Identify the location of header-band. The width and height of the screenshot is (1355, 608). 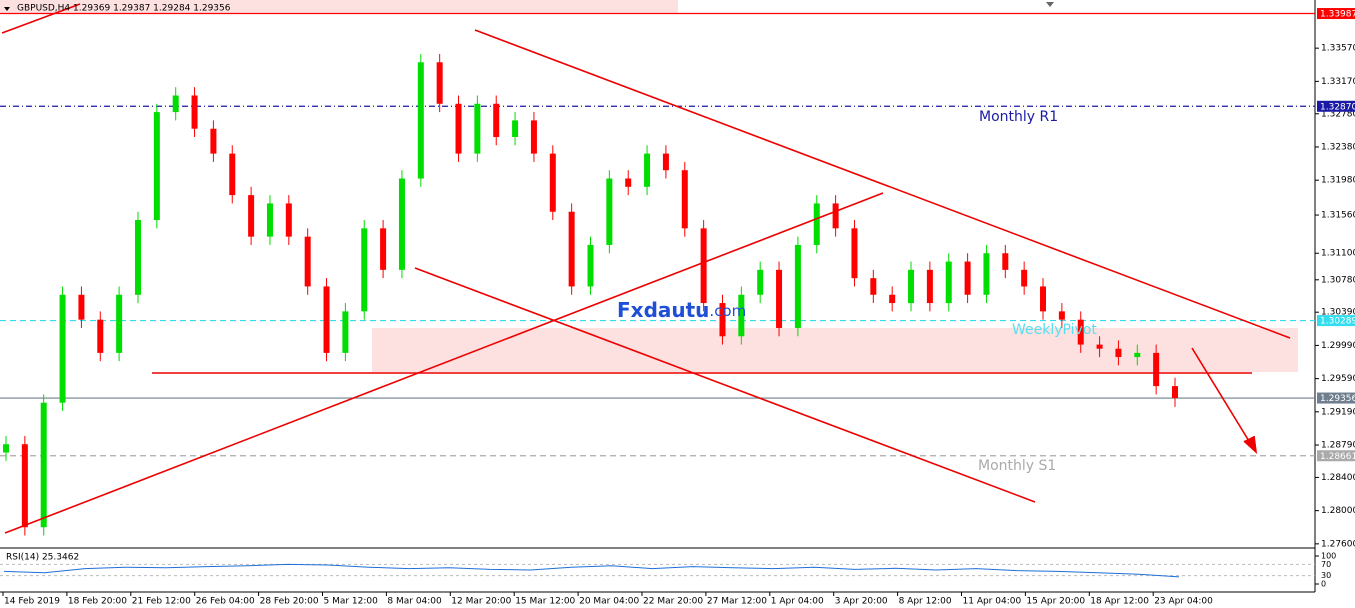
(339, 6).